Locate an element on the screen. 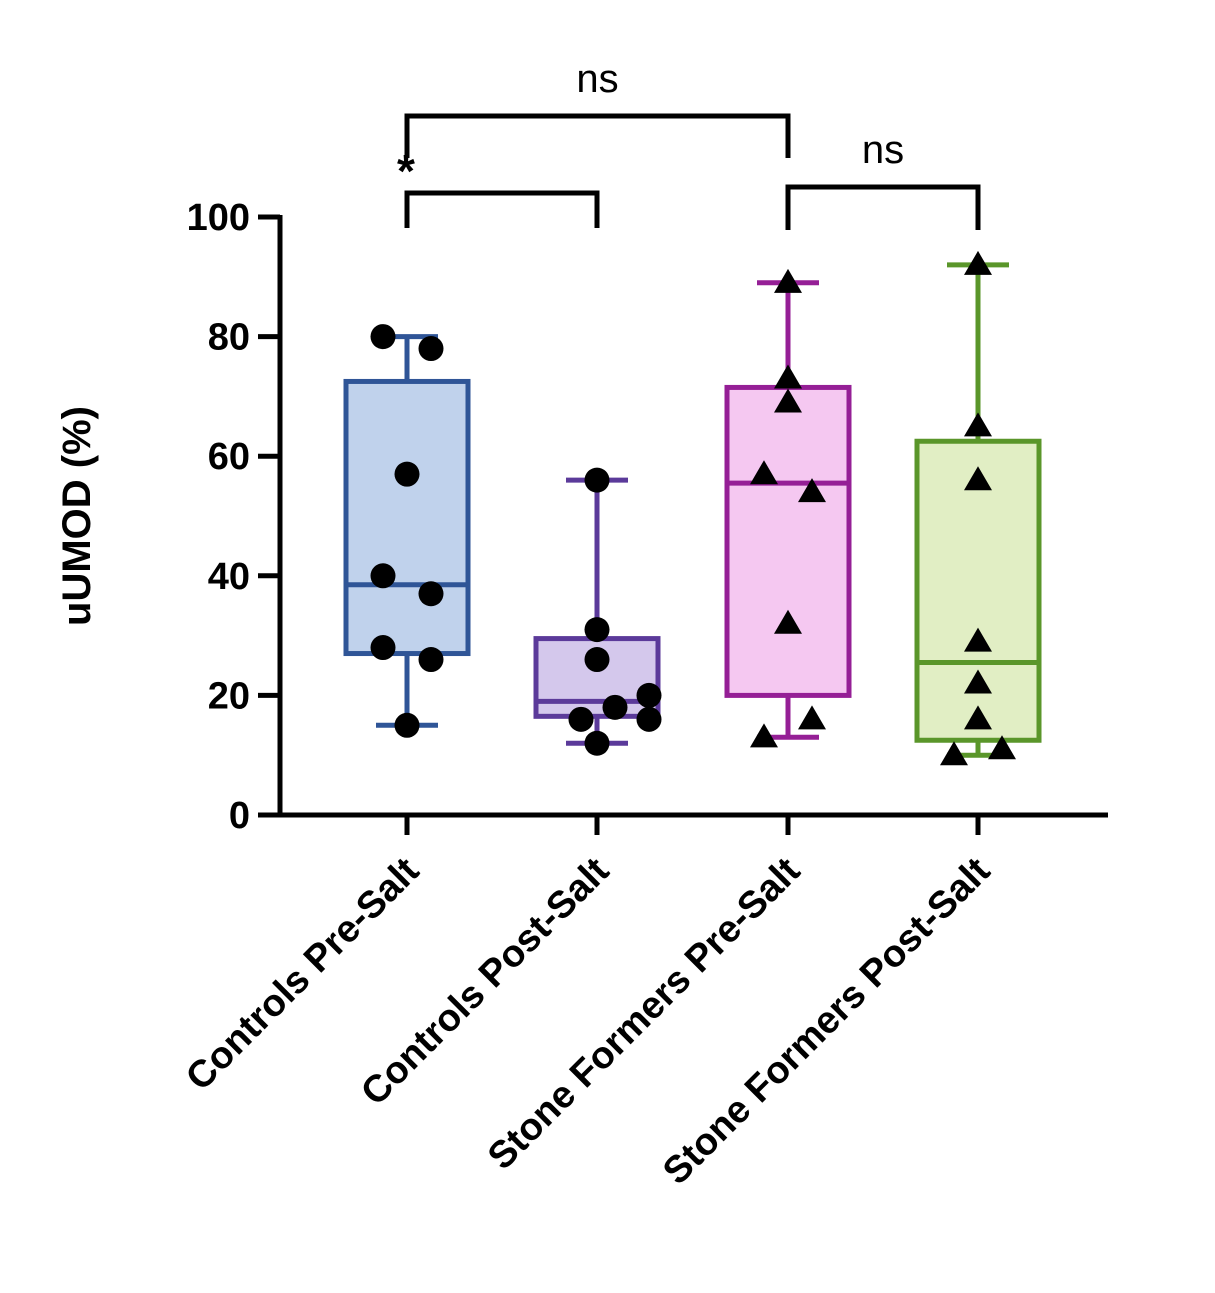  x-tick-label: Stone Formers Pre-Salt is located at coordinates (644, 1013).